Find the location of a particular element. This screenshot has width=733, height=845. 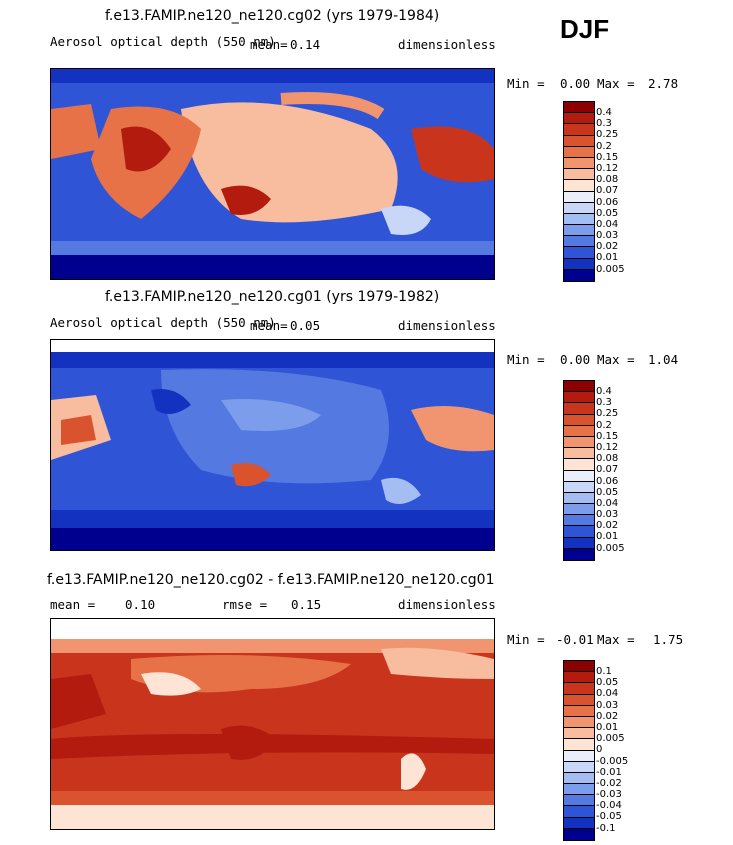

panel3-units: dimensionless is located at coordinates (447, 604).